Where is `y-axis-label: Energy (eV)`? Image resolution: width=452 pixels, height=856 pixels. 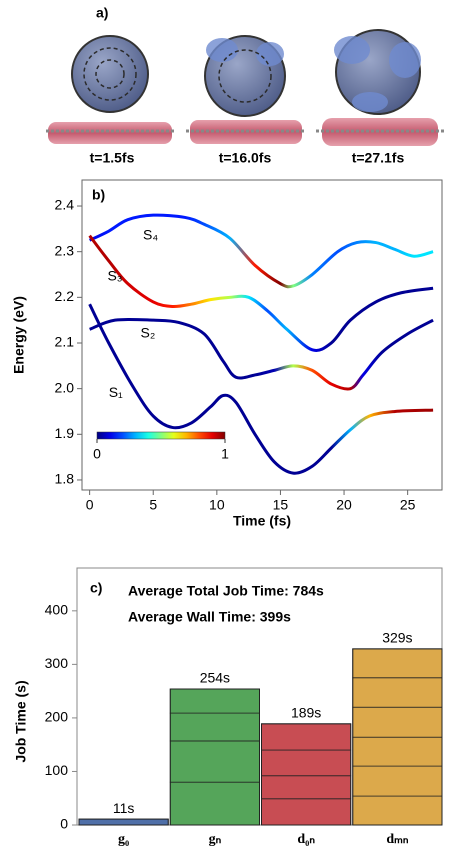 y-axis-label: Energy (eV) is located at coordinates (19, 335).